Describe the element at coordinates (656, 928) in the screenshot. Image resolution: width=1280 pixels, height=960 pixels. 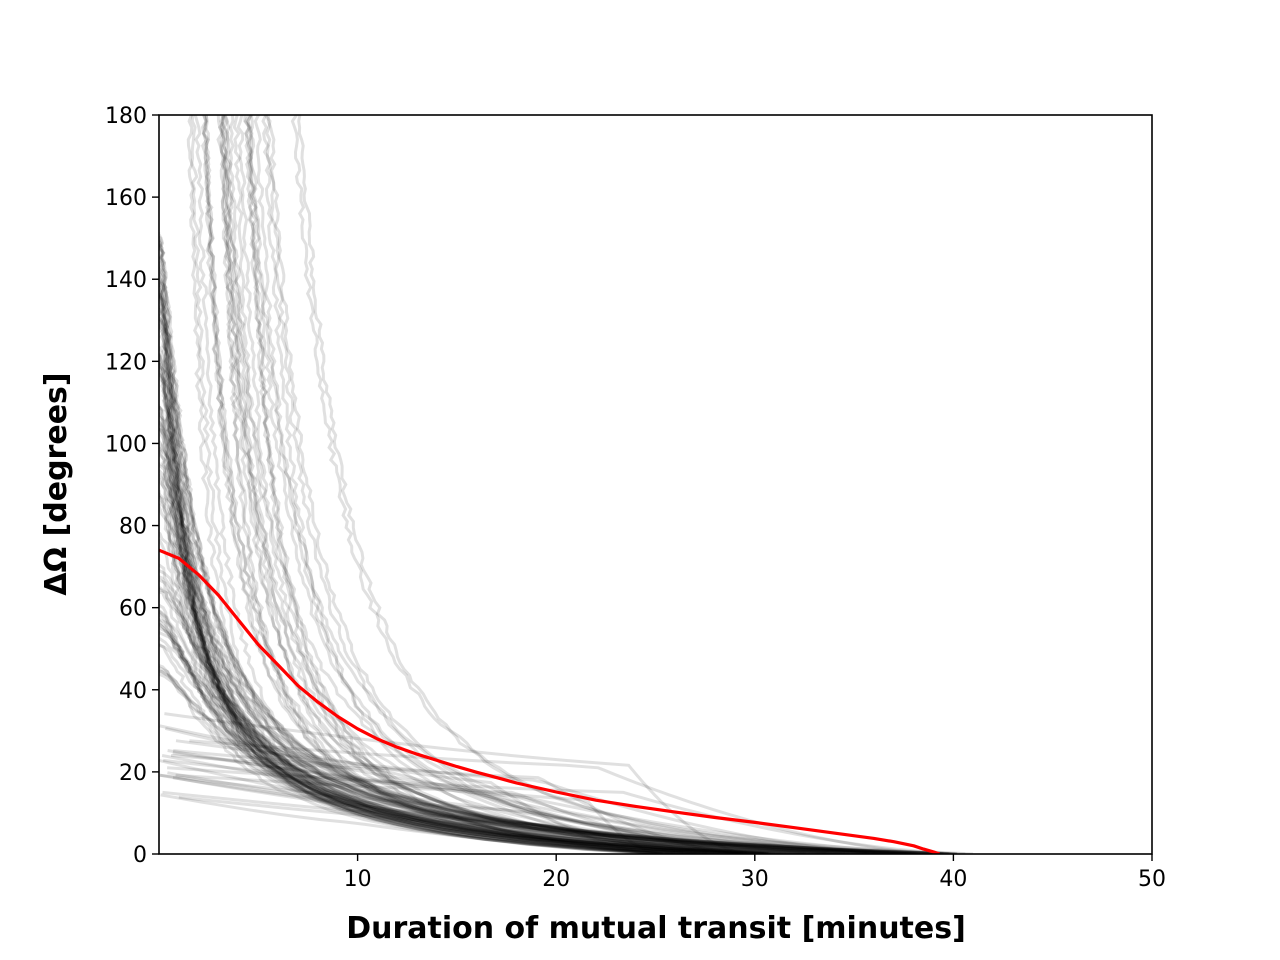
I see `x-axis-label: Duration of mutual transit [minutes]` at that location.